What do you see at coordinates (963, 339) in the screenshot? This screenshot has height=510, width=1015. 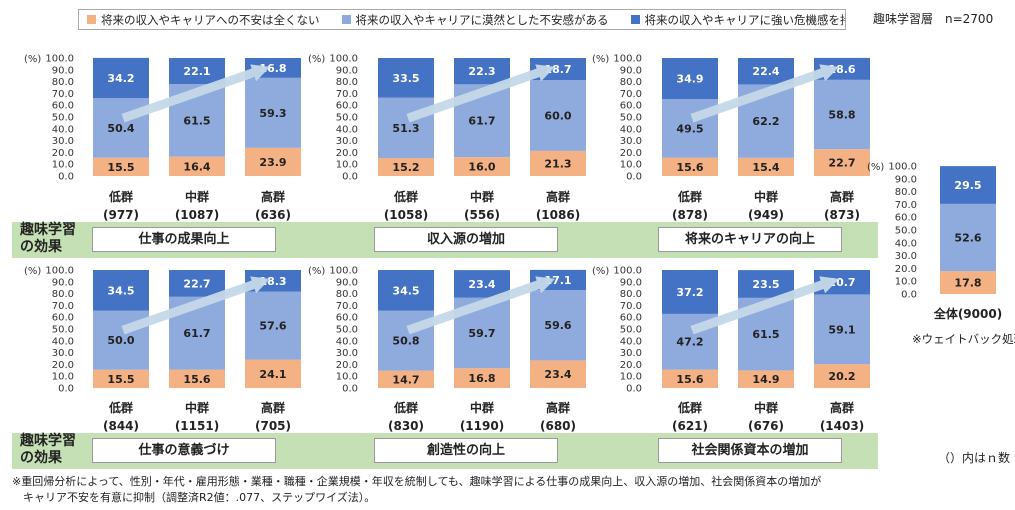 I see `weight-note: ※ウェイトバック処理` at bounding box center [963, 339].